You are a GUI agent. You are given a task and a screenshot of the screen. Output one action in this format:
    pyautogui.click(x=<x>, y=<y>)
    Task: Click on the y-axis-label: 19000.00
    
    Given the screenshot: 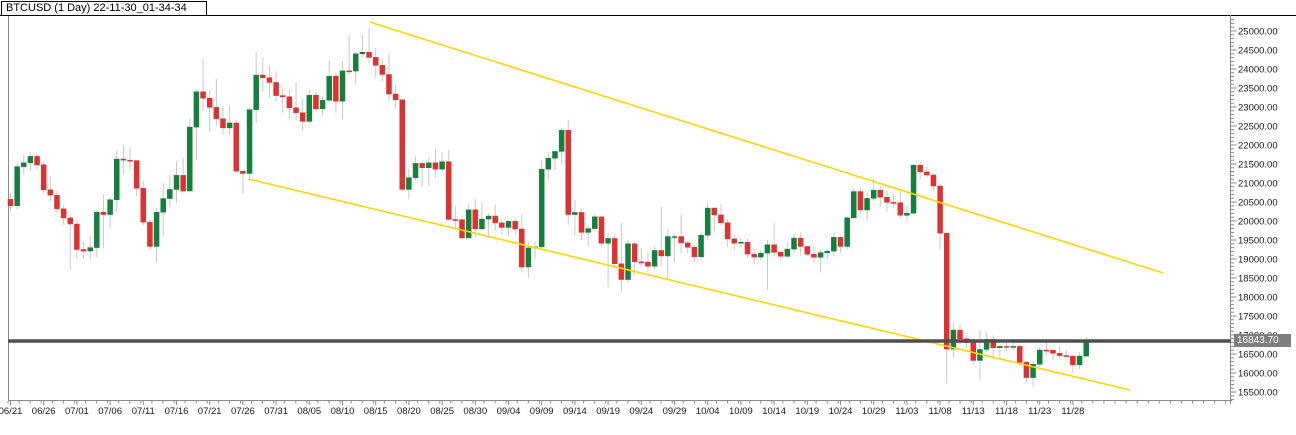 What is the action you would take?
    pyautogui.click(x=1258, y=259)
    